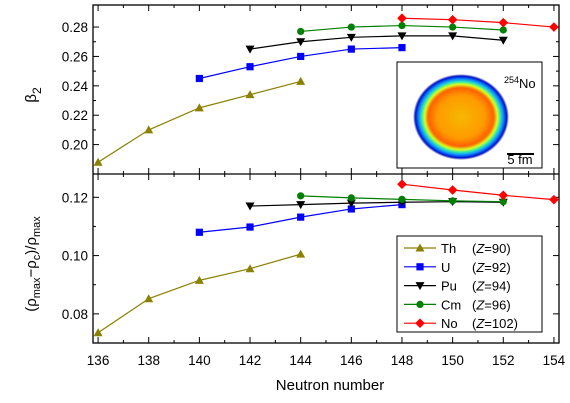  I want to click on y-title-bottom-part-4: c, so click(37, 257).